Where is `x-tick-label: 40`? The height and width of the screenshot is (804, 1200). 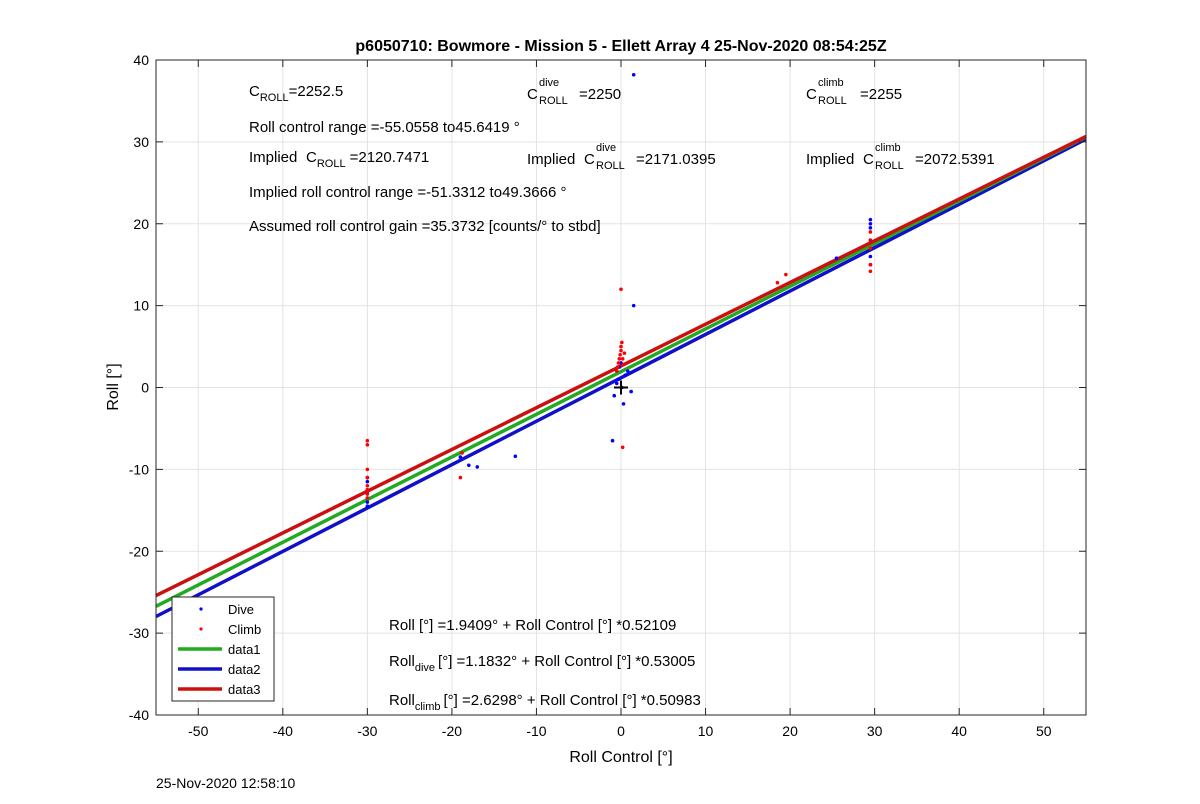 x-tick-label: 40 is located at coordinates (959, 731).